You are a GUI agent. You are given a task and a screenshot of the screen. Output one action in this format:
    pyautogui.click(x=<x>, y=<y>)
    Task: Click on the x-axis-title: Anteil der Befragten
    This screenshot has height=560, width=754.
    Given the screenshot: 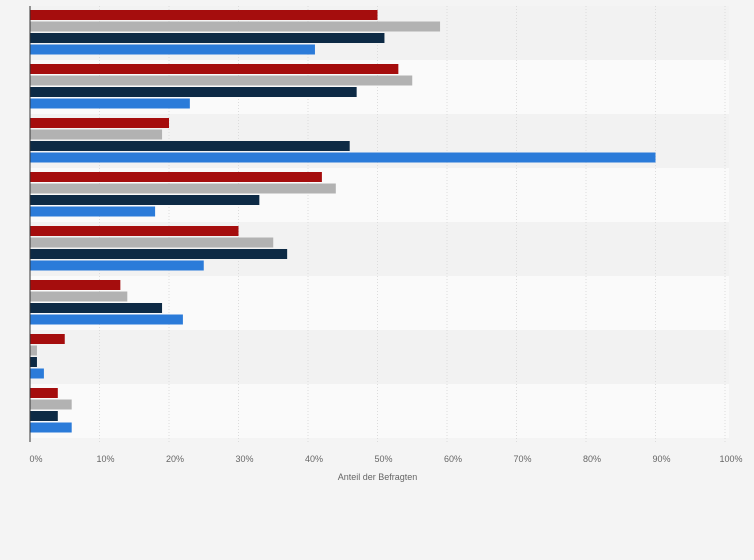 What is the action you would take?
    pyautogui.click(x=378, y=477)
    